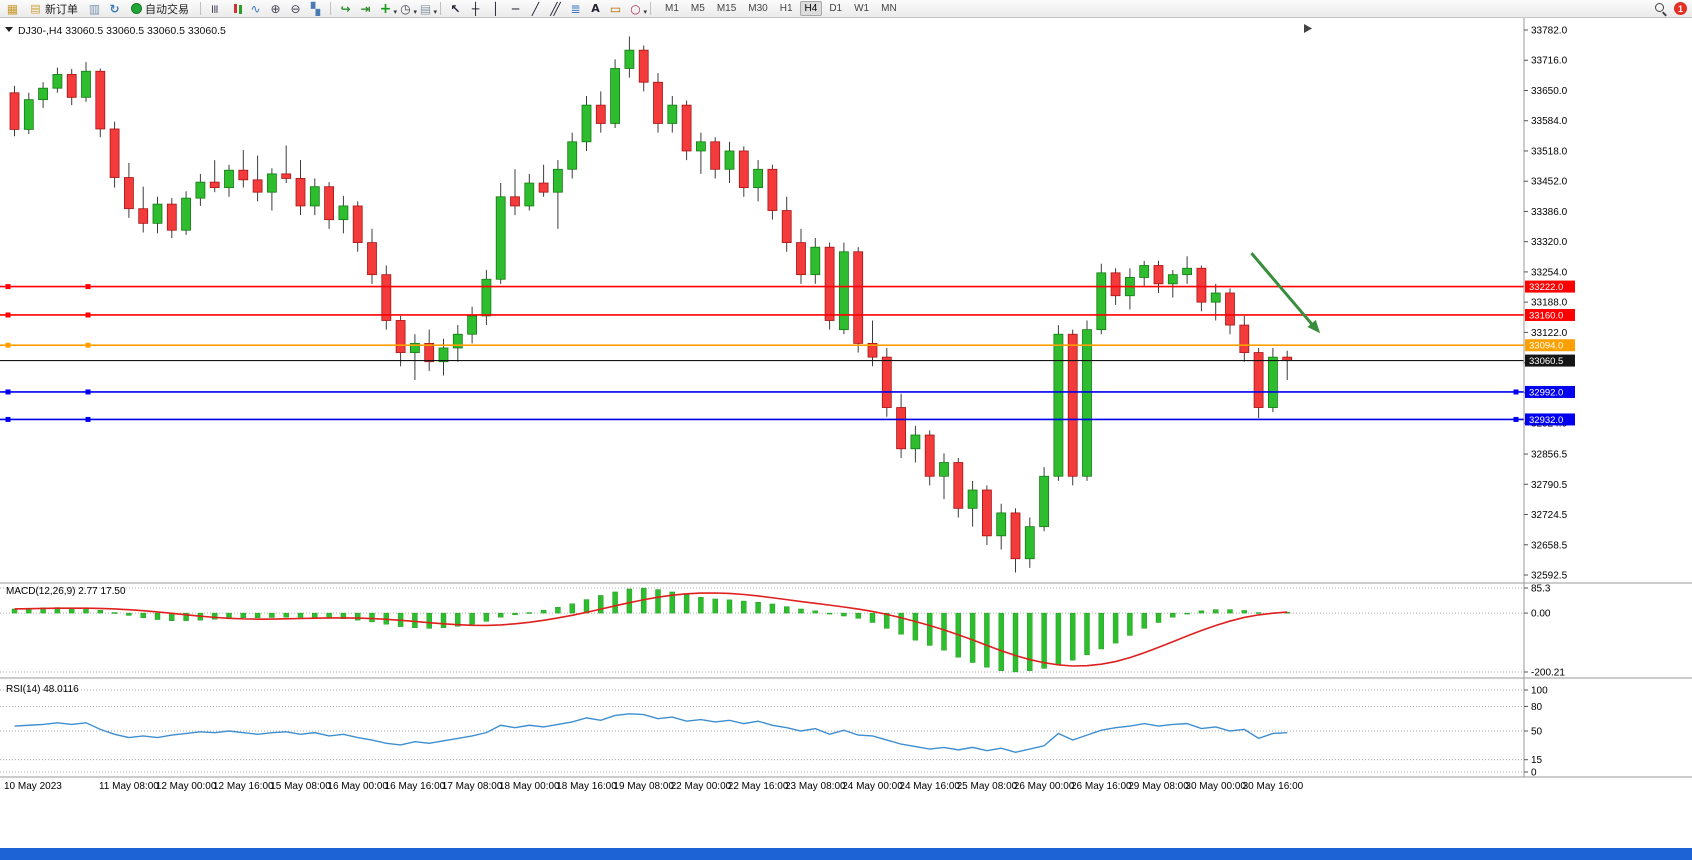 This screenshot has width=1692, height=860. What do you see at coordinates (1549, 515) in the screenshot?
I see `price-axis-label: 32724.5` at bounding box center [1549, 515].